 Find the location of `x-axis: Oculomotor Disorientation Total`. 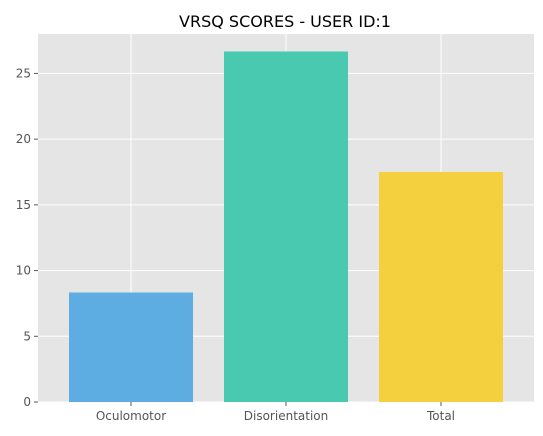

x-axis: Oculomotor Disorientation Total is located at coordinates (275, 412).